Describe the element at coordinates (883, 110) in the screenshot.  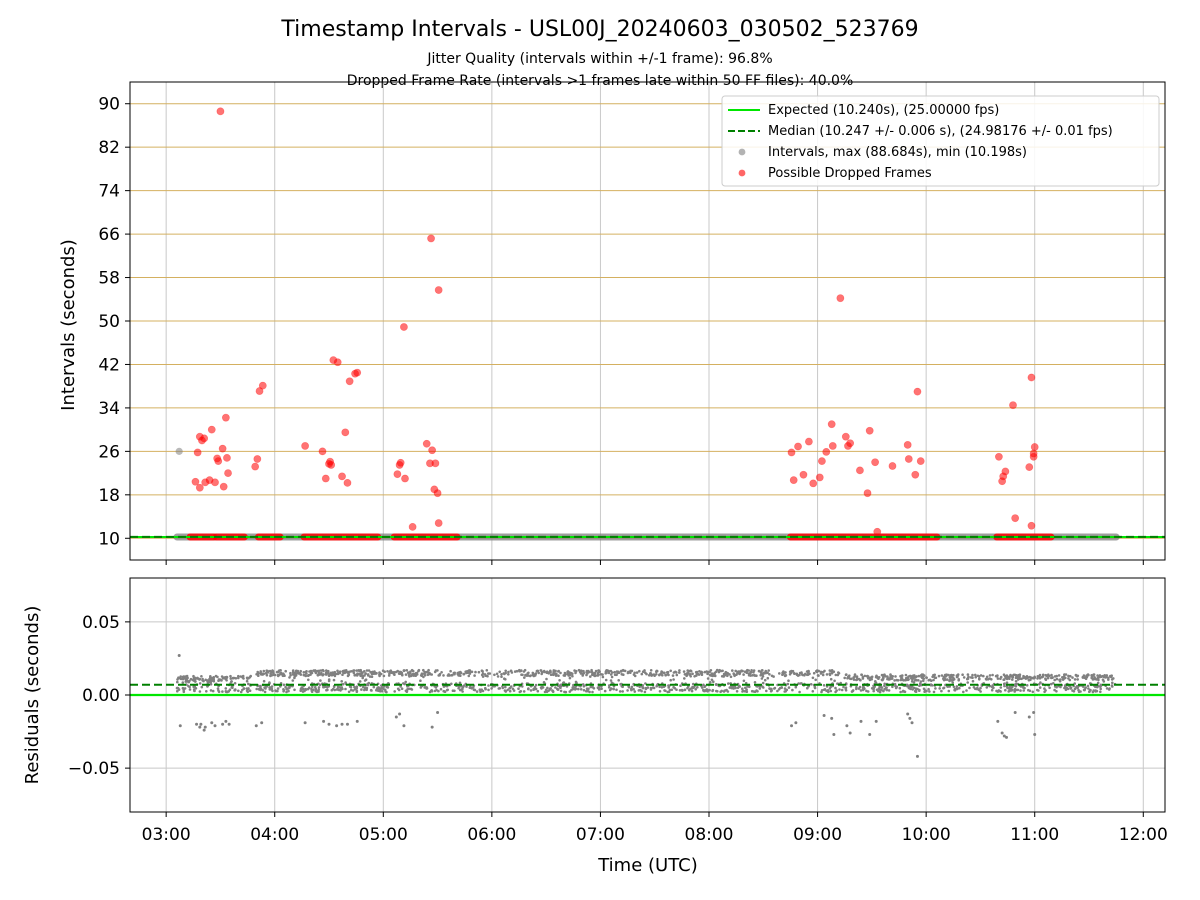
I see `legend-label-expected: Expected (10.240s), (25.00000 fps)` at that location.